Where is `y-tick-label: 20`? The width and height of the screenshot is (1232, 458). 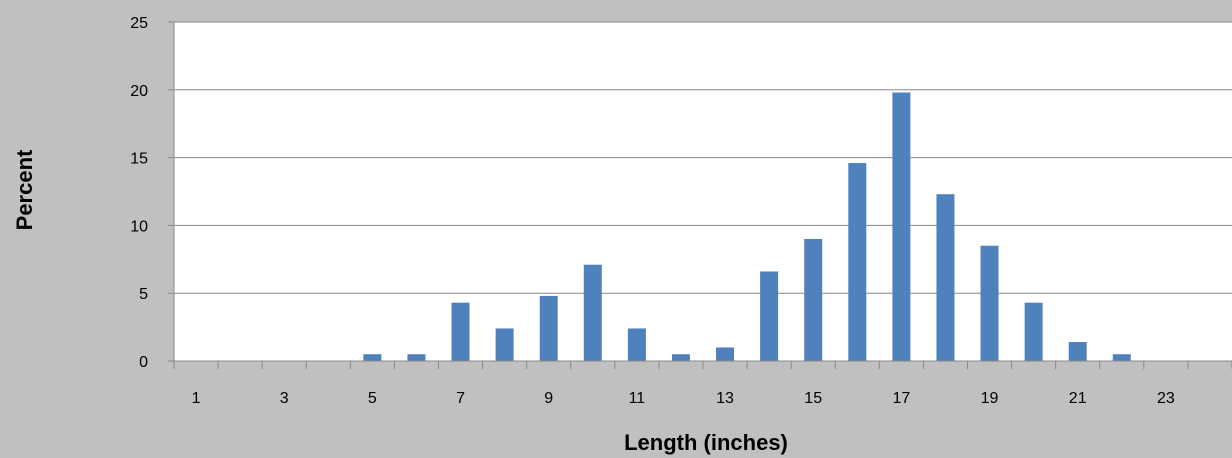 y-tick-label: 20 is located at coordinates (139, 91).